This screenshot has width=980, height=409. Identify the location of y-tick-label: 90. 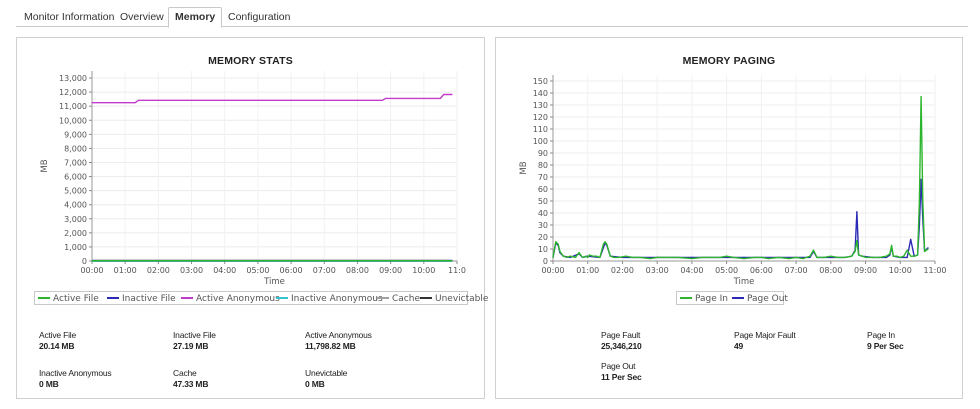
(543, 153).